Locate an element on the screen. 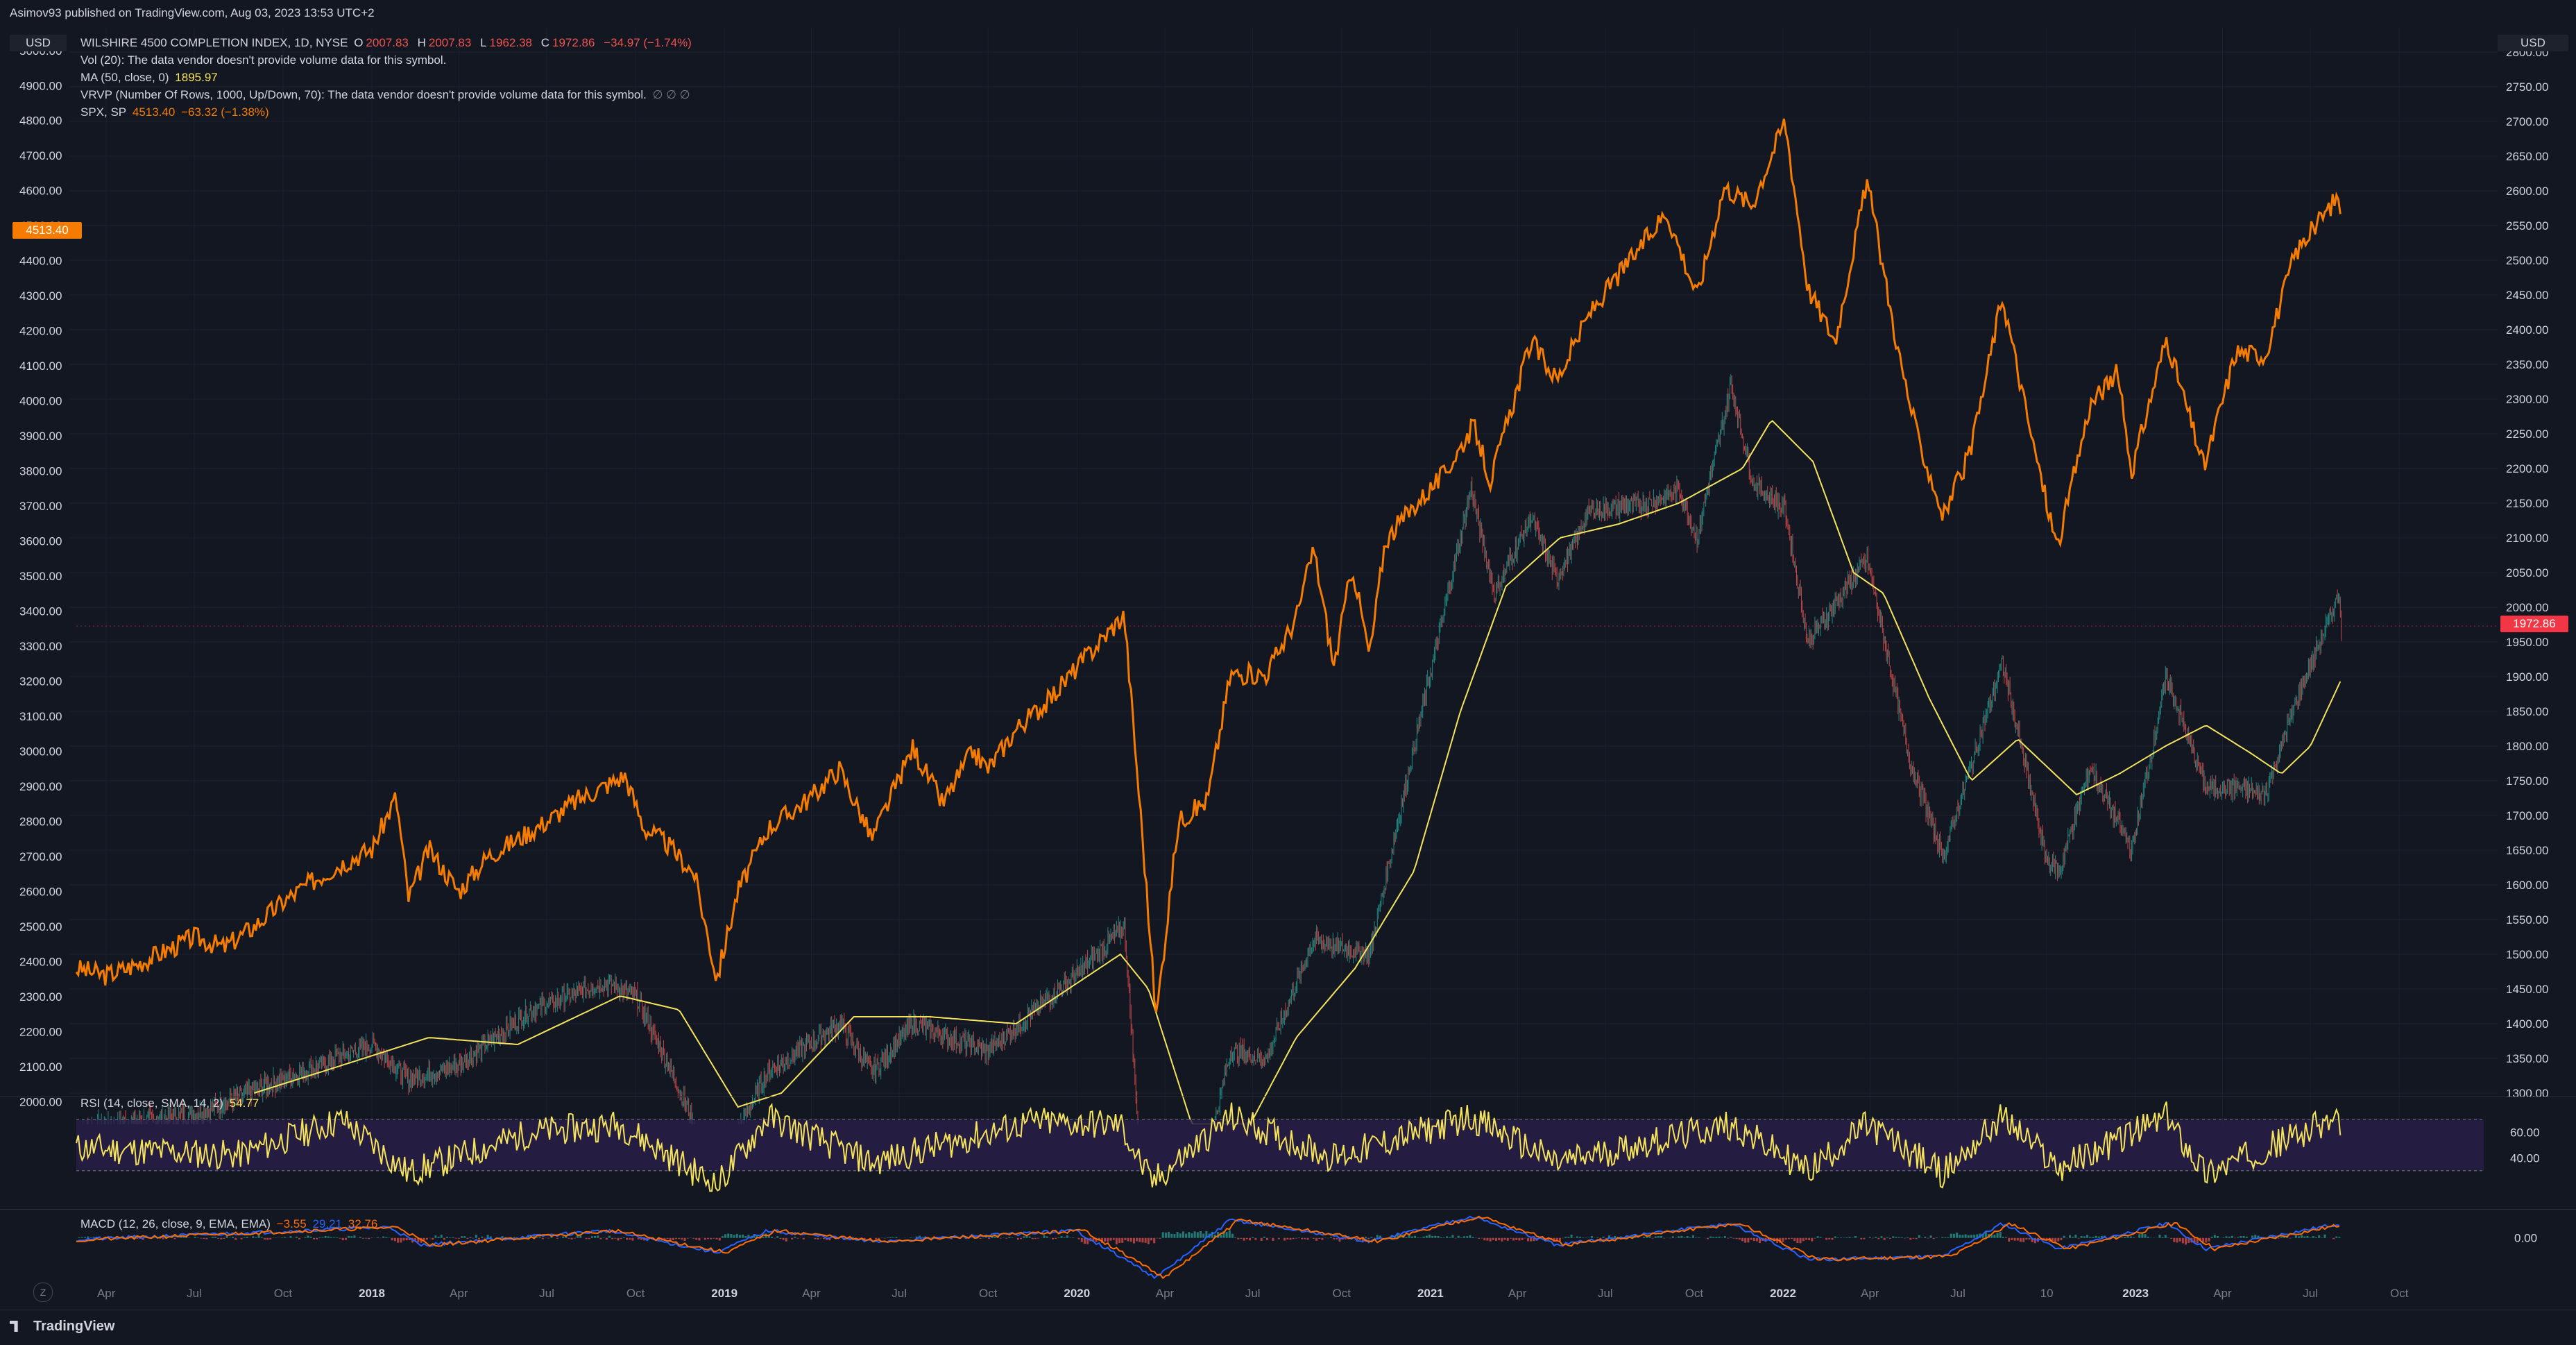 The image size is (2576, 1345). right-currency-label: USD is located at coordinates (2533, 43).